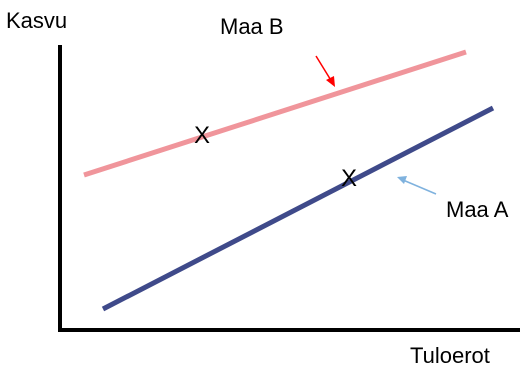 This screenshot has height=370, width=530. What do you see at coordinates (252, 26) in the screenshot?
I see `country-b-label: Maa B` at bounding box center [252, 26].